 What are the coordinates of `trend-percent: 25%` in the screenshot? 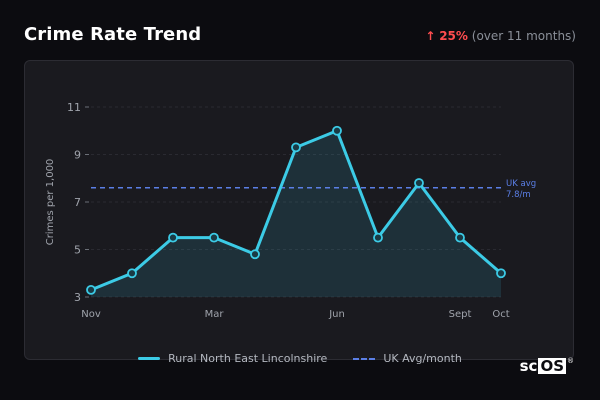 It's located at (453, 36).